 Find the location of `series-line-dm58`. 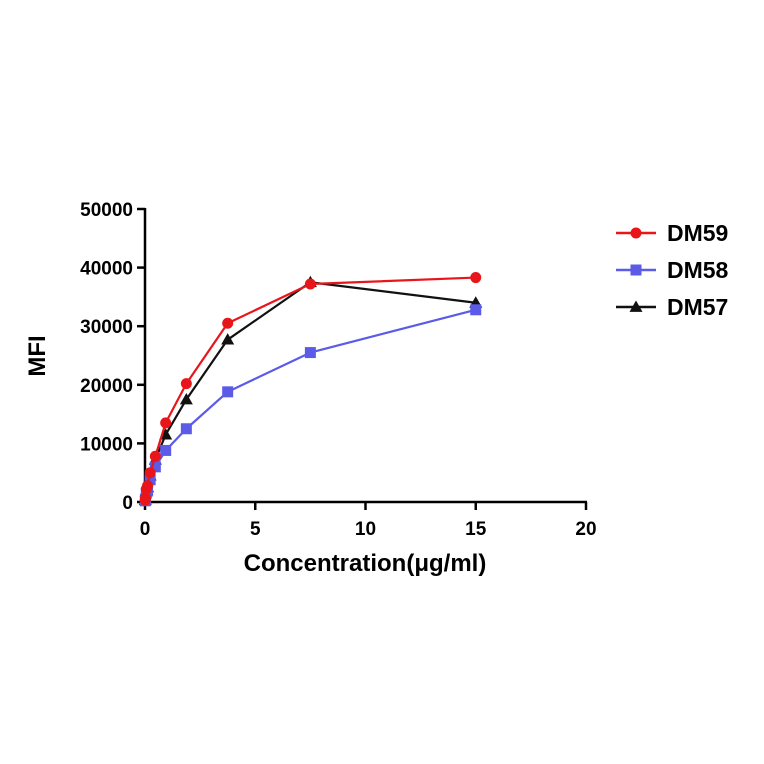

series-line-dm58 is located at coordinates (310, 404).